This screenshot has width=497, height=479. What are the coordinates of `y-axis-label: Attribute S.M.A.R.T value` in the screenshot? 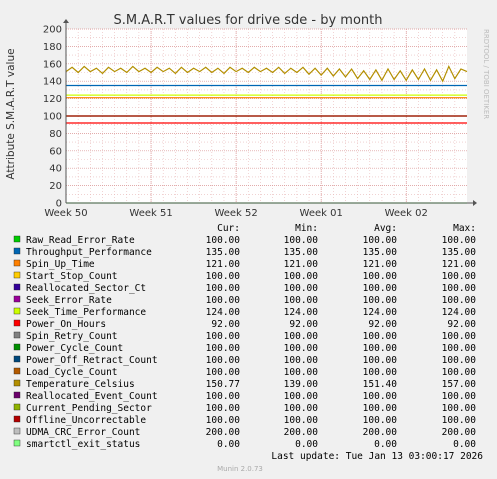 It's located at (11, 113).